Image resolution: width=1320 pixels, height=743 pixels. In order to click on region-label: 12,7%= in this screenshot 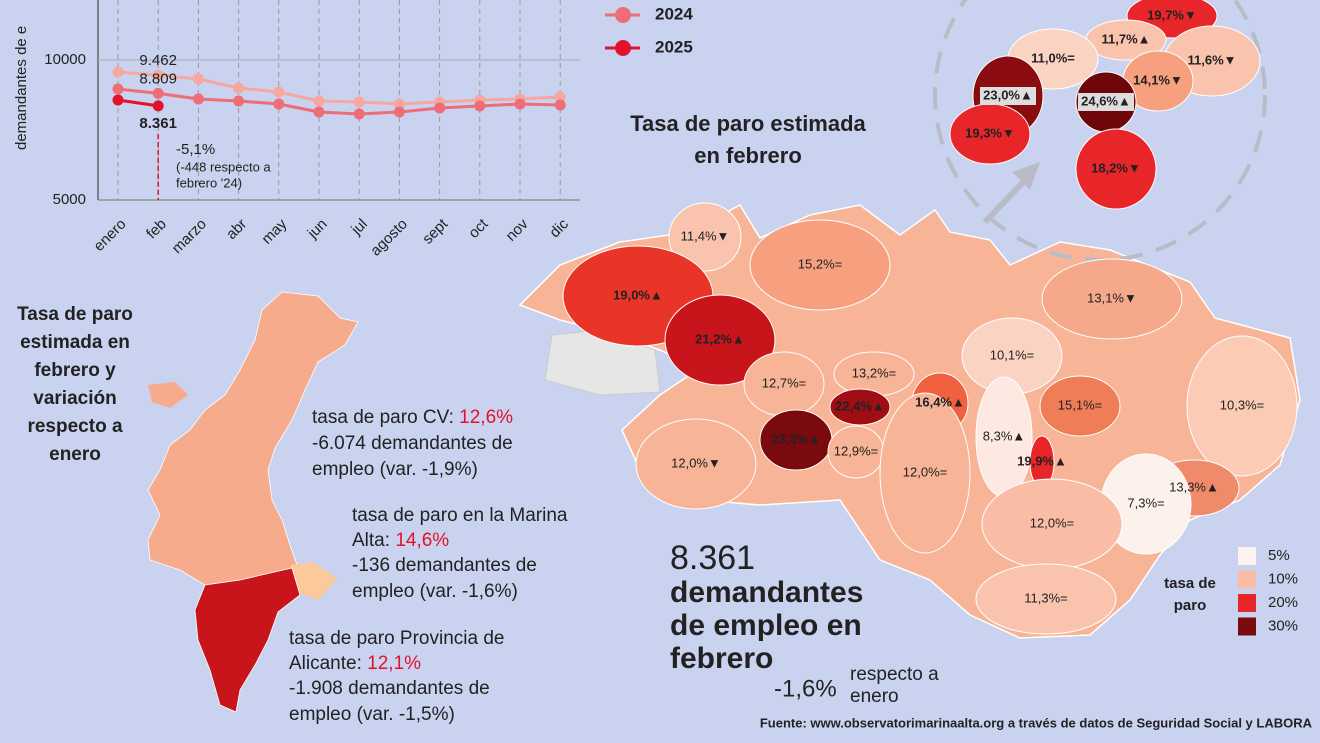, I will do `click(784, 382)`.